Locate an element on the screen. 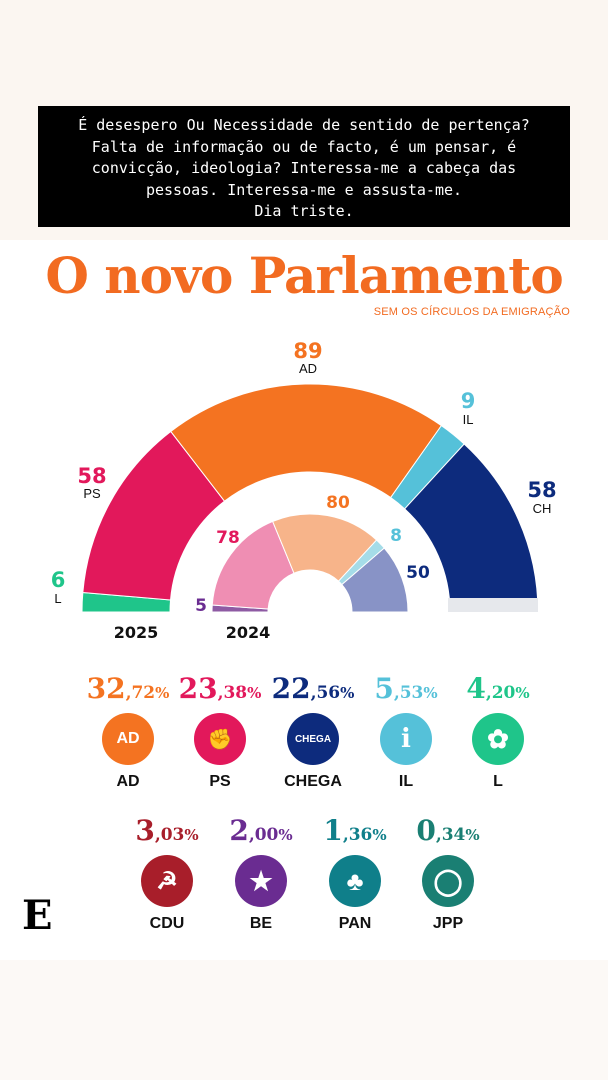 The height and width of the screenshot is (1080, 608). label-inner-il: 8 is located at coordinates (396, 536).